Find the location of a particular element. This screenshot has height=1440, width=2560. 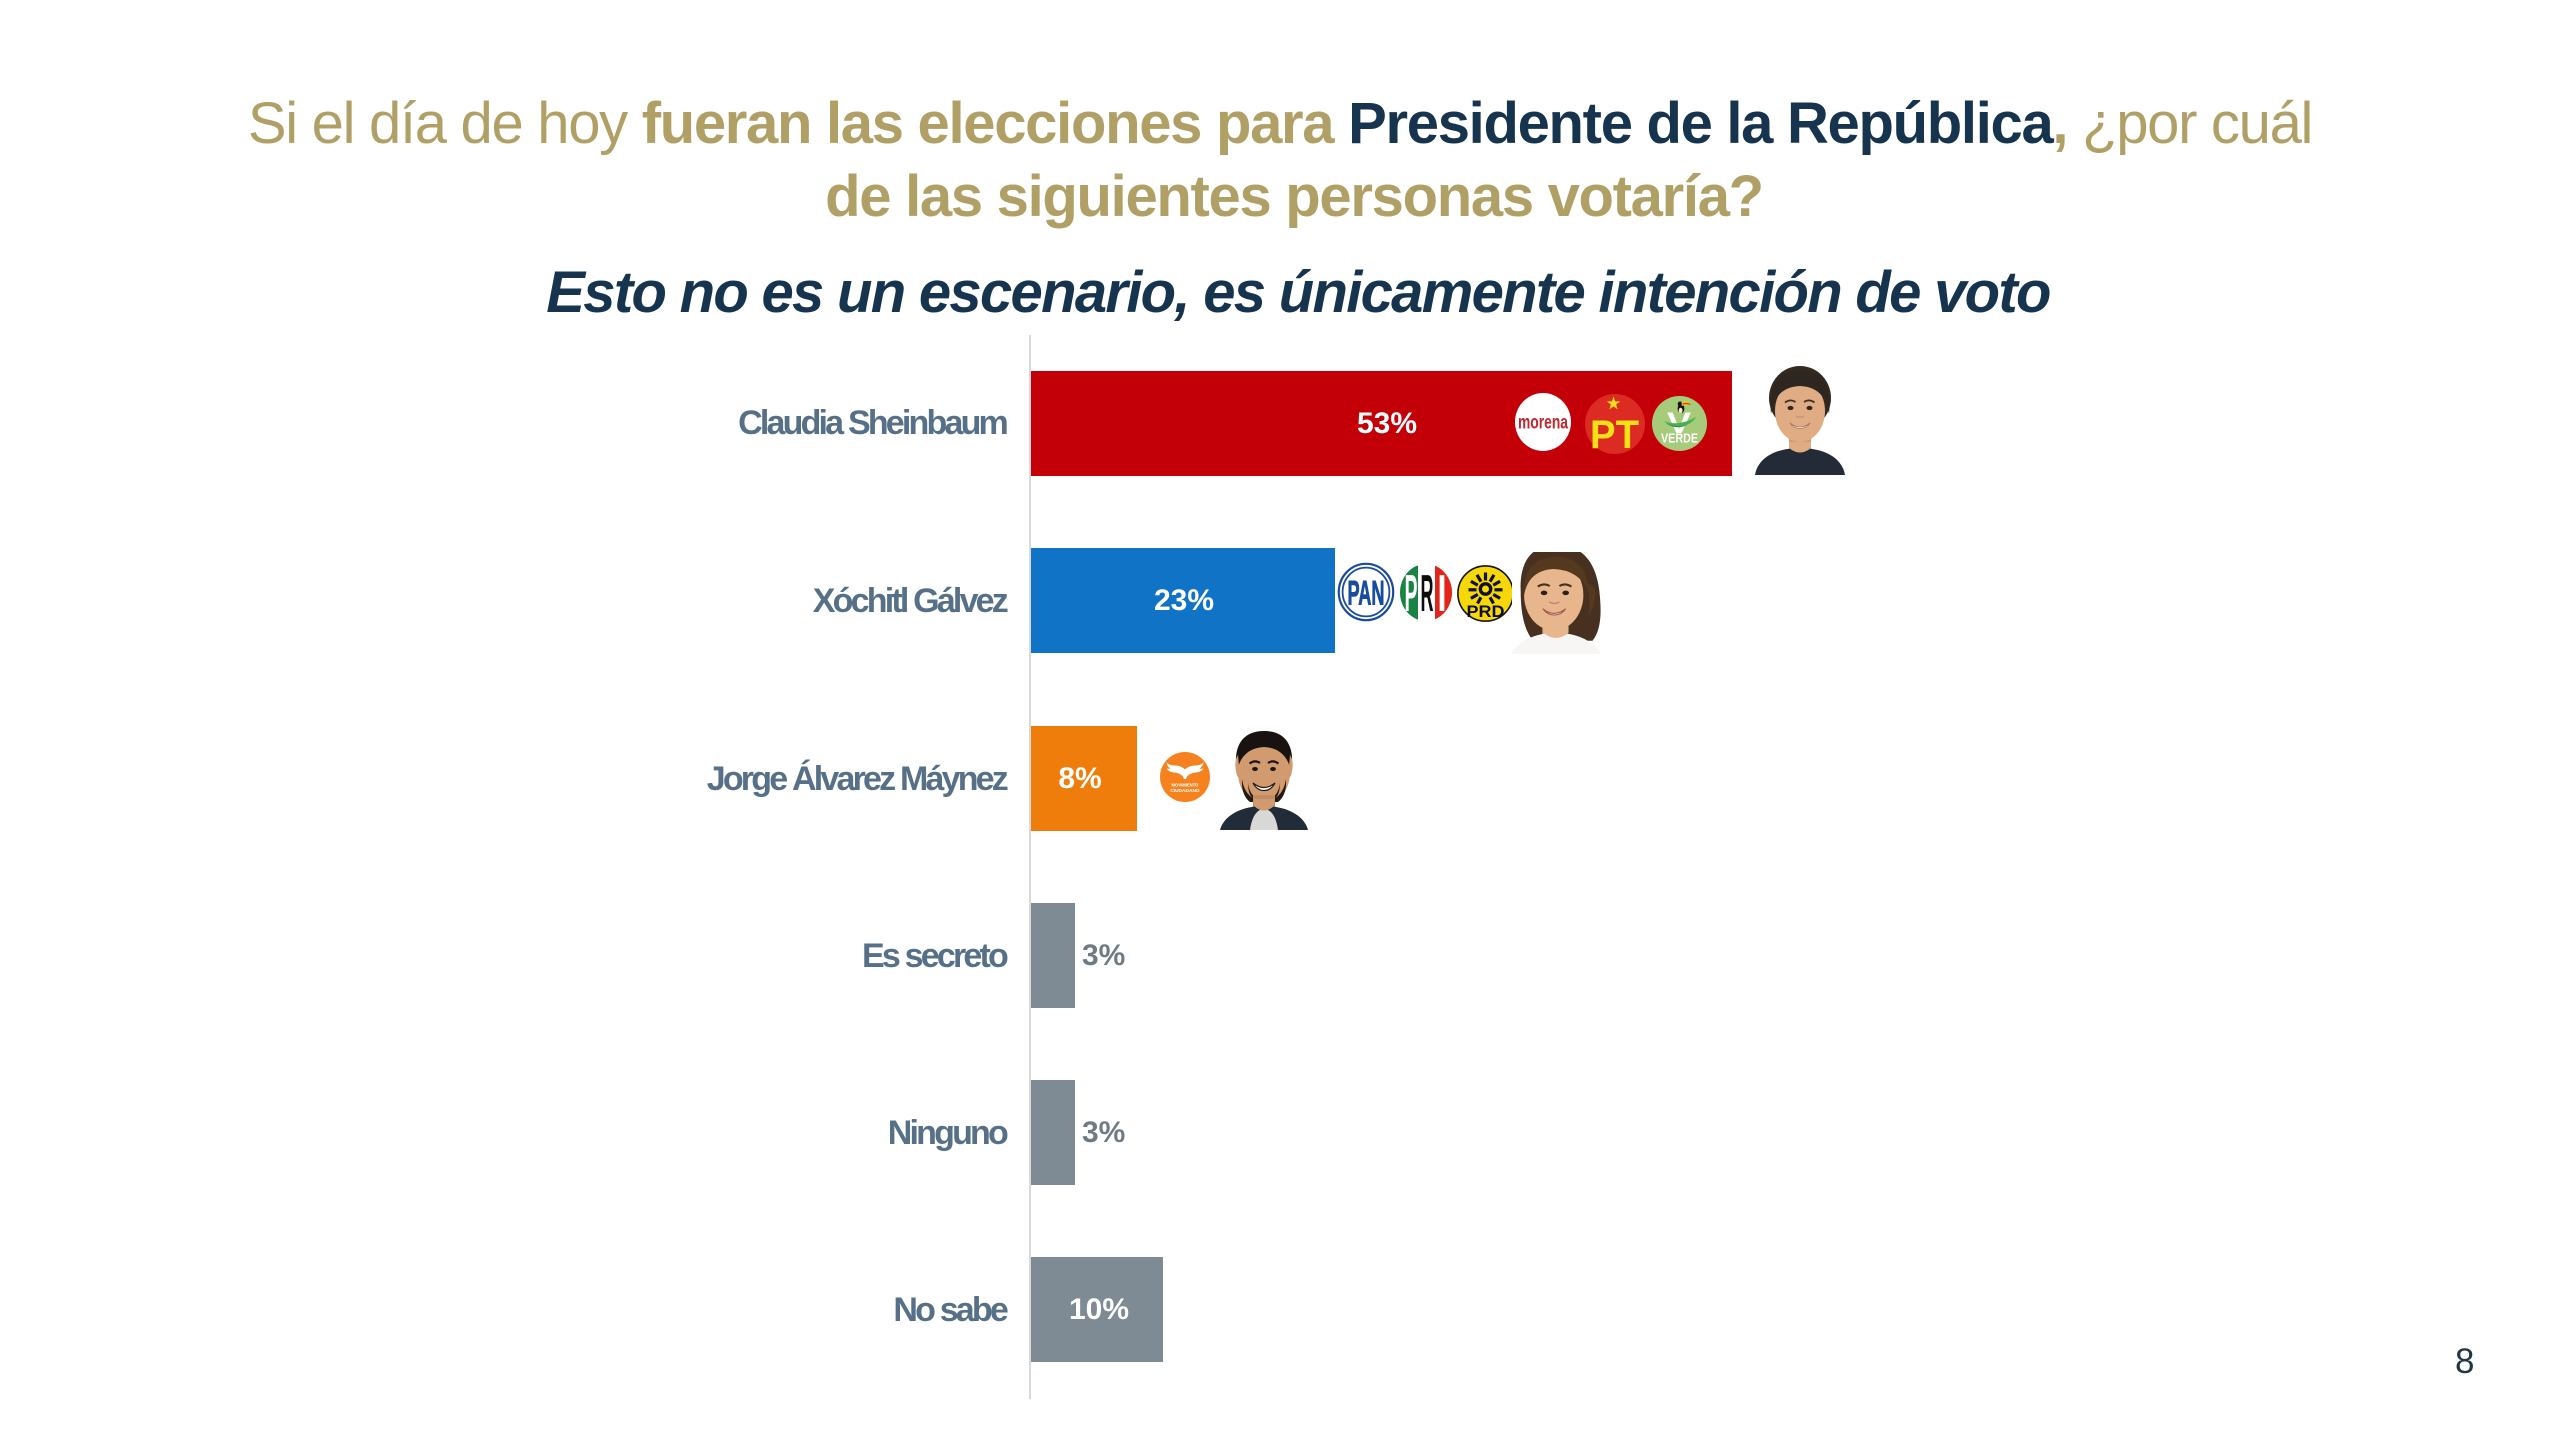

svg-text: PT is located at coordinates (1614, 433).